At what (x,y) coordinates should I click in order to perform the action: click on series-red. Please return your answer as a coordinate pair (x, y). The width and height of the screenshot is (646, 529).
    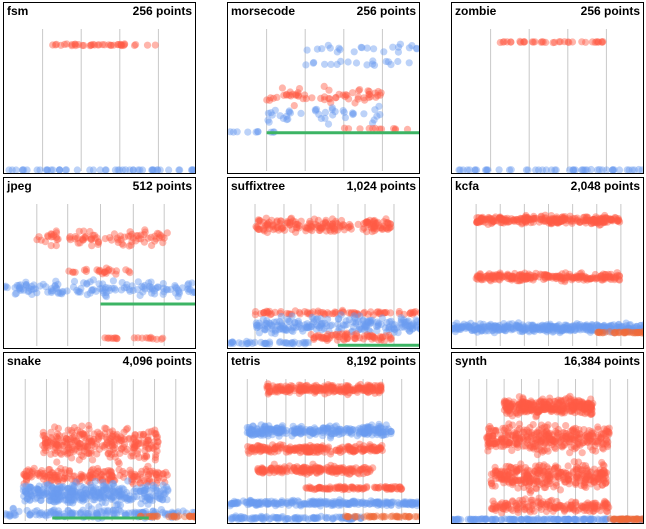
    Looking at the image, I should click on (324, 389).